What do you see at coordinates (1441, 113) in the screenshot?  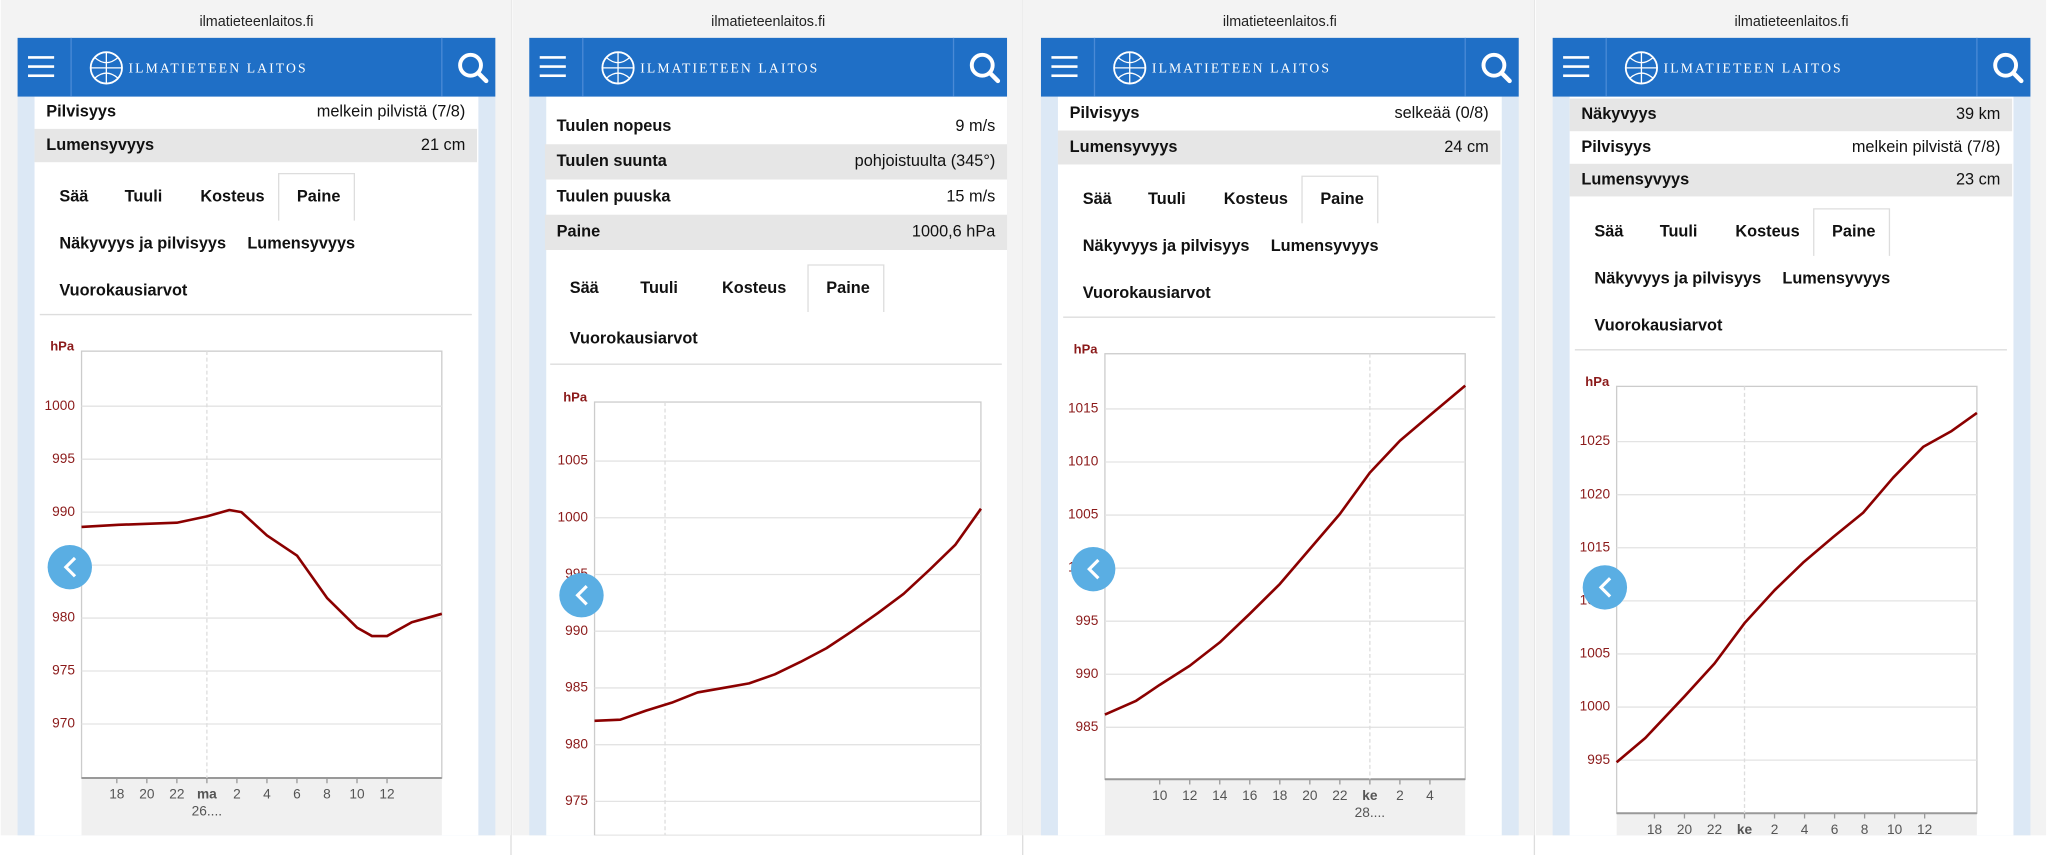 I see `row-value: selkeää (0/8)` at bounding box center [1441, 113].